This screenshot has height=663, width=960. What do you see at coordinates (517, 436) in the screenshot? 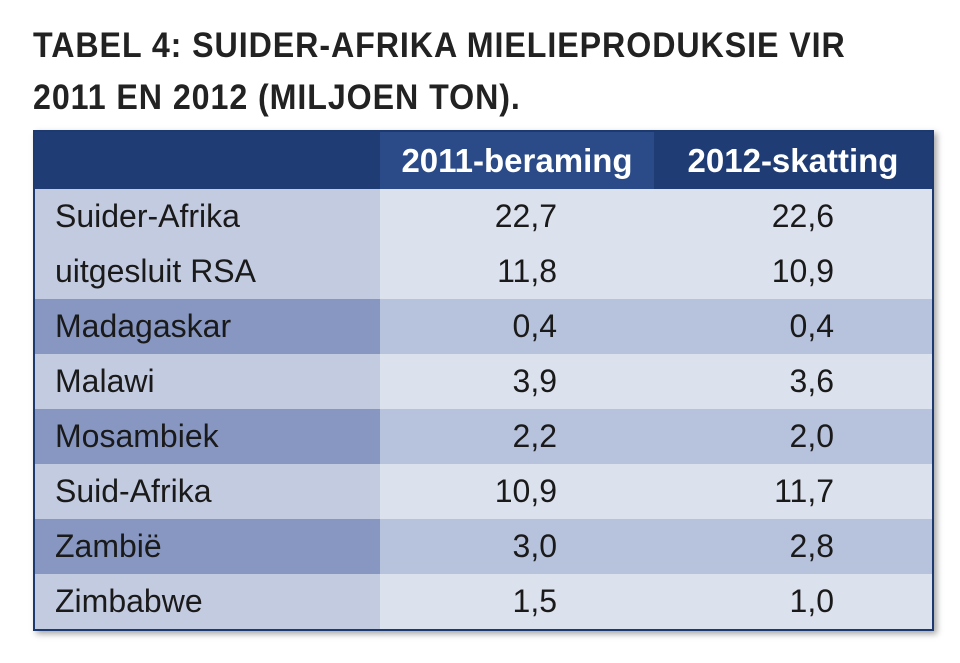
I see `cell-value: 2,2` at bounding box center [517, 436].